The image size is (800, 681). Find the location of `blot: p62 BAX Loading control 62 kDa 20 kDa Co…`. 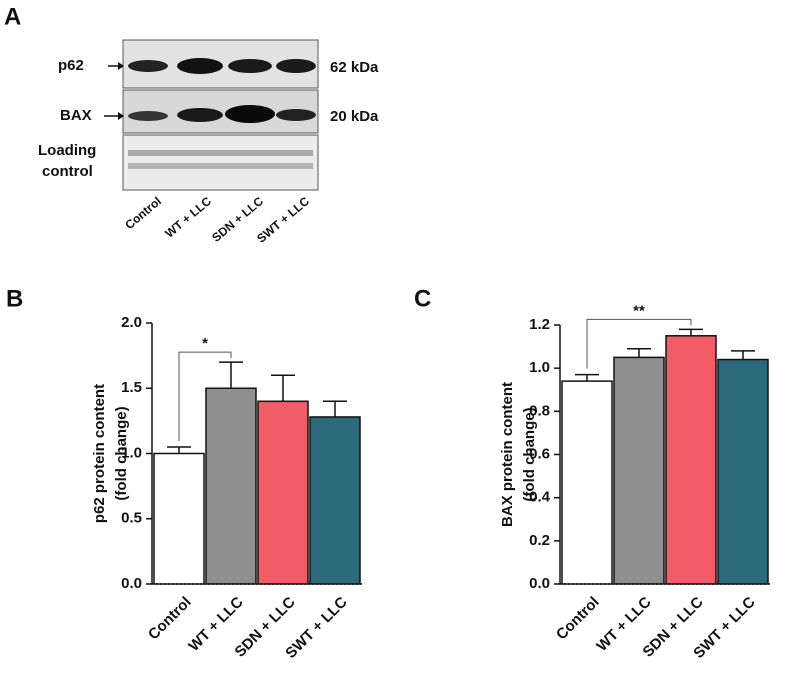

blot: p62 BAX Loading control 62 kDa 20 kDa Co… is located at coordinates (208, 142).